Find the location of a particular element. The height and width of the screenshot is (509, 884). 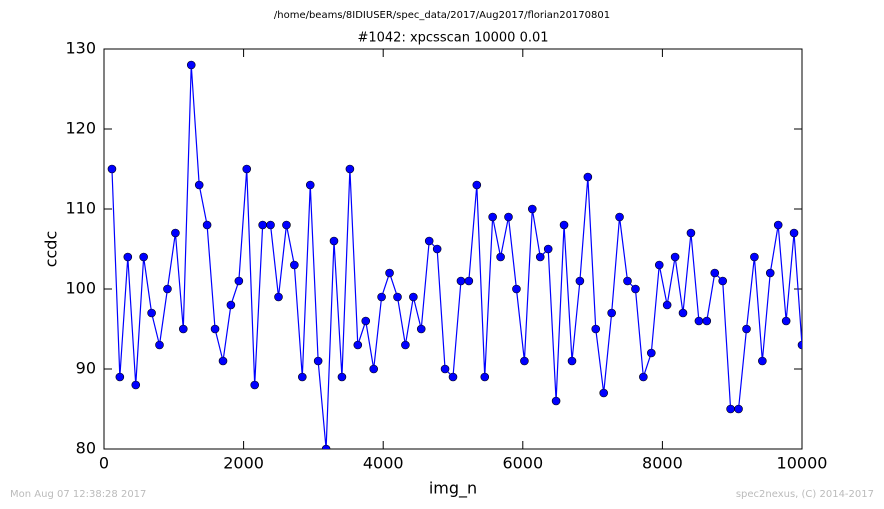

chart-title: #1042: xpcsscan 10000 0.01 is located at coordinates (452, 38).